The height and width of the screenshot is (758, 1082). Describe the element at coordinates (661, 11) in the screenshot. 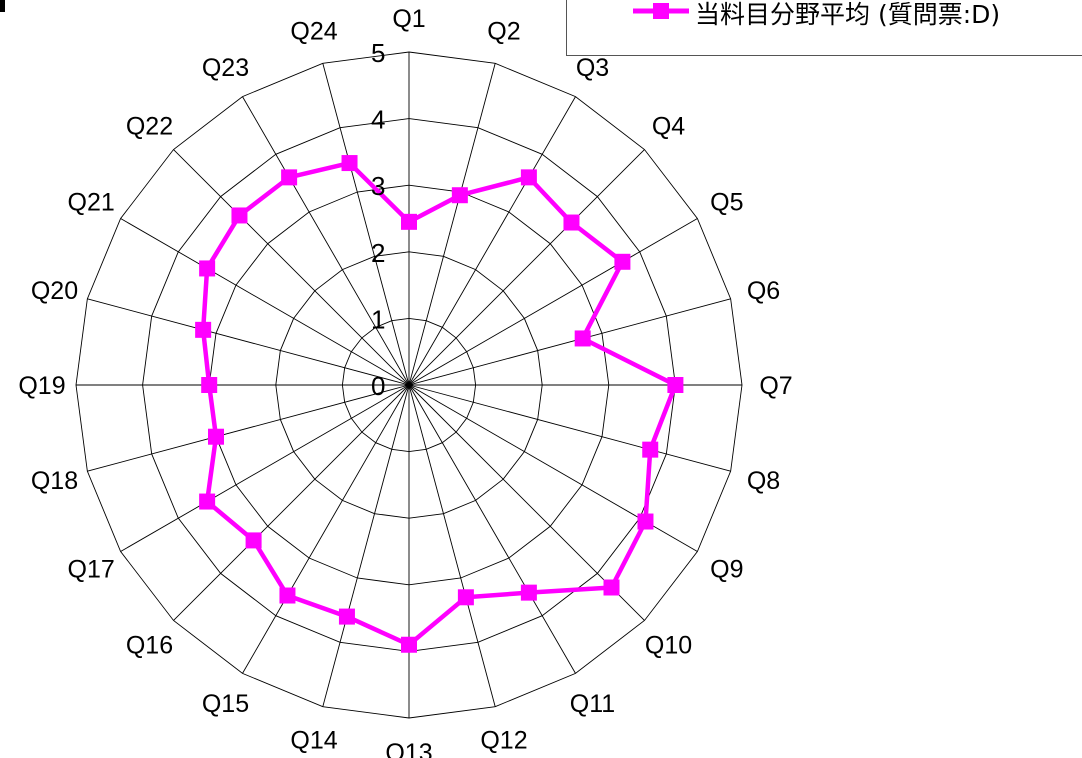

I see `legend-swatch-icon` at that location.